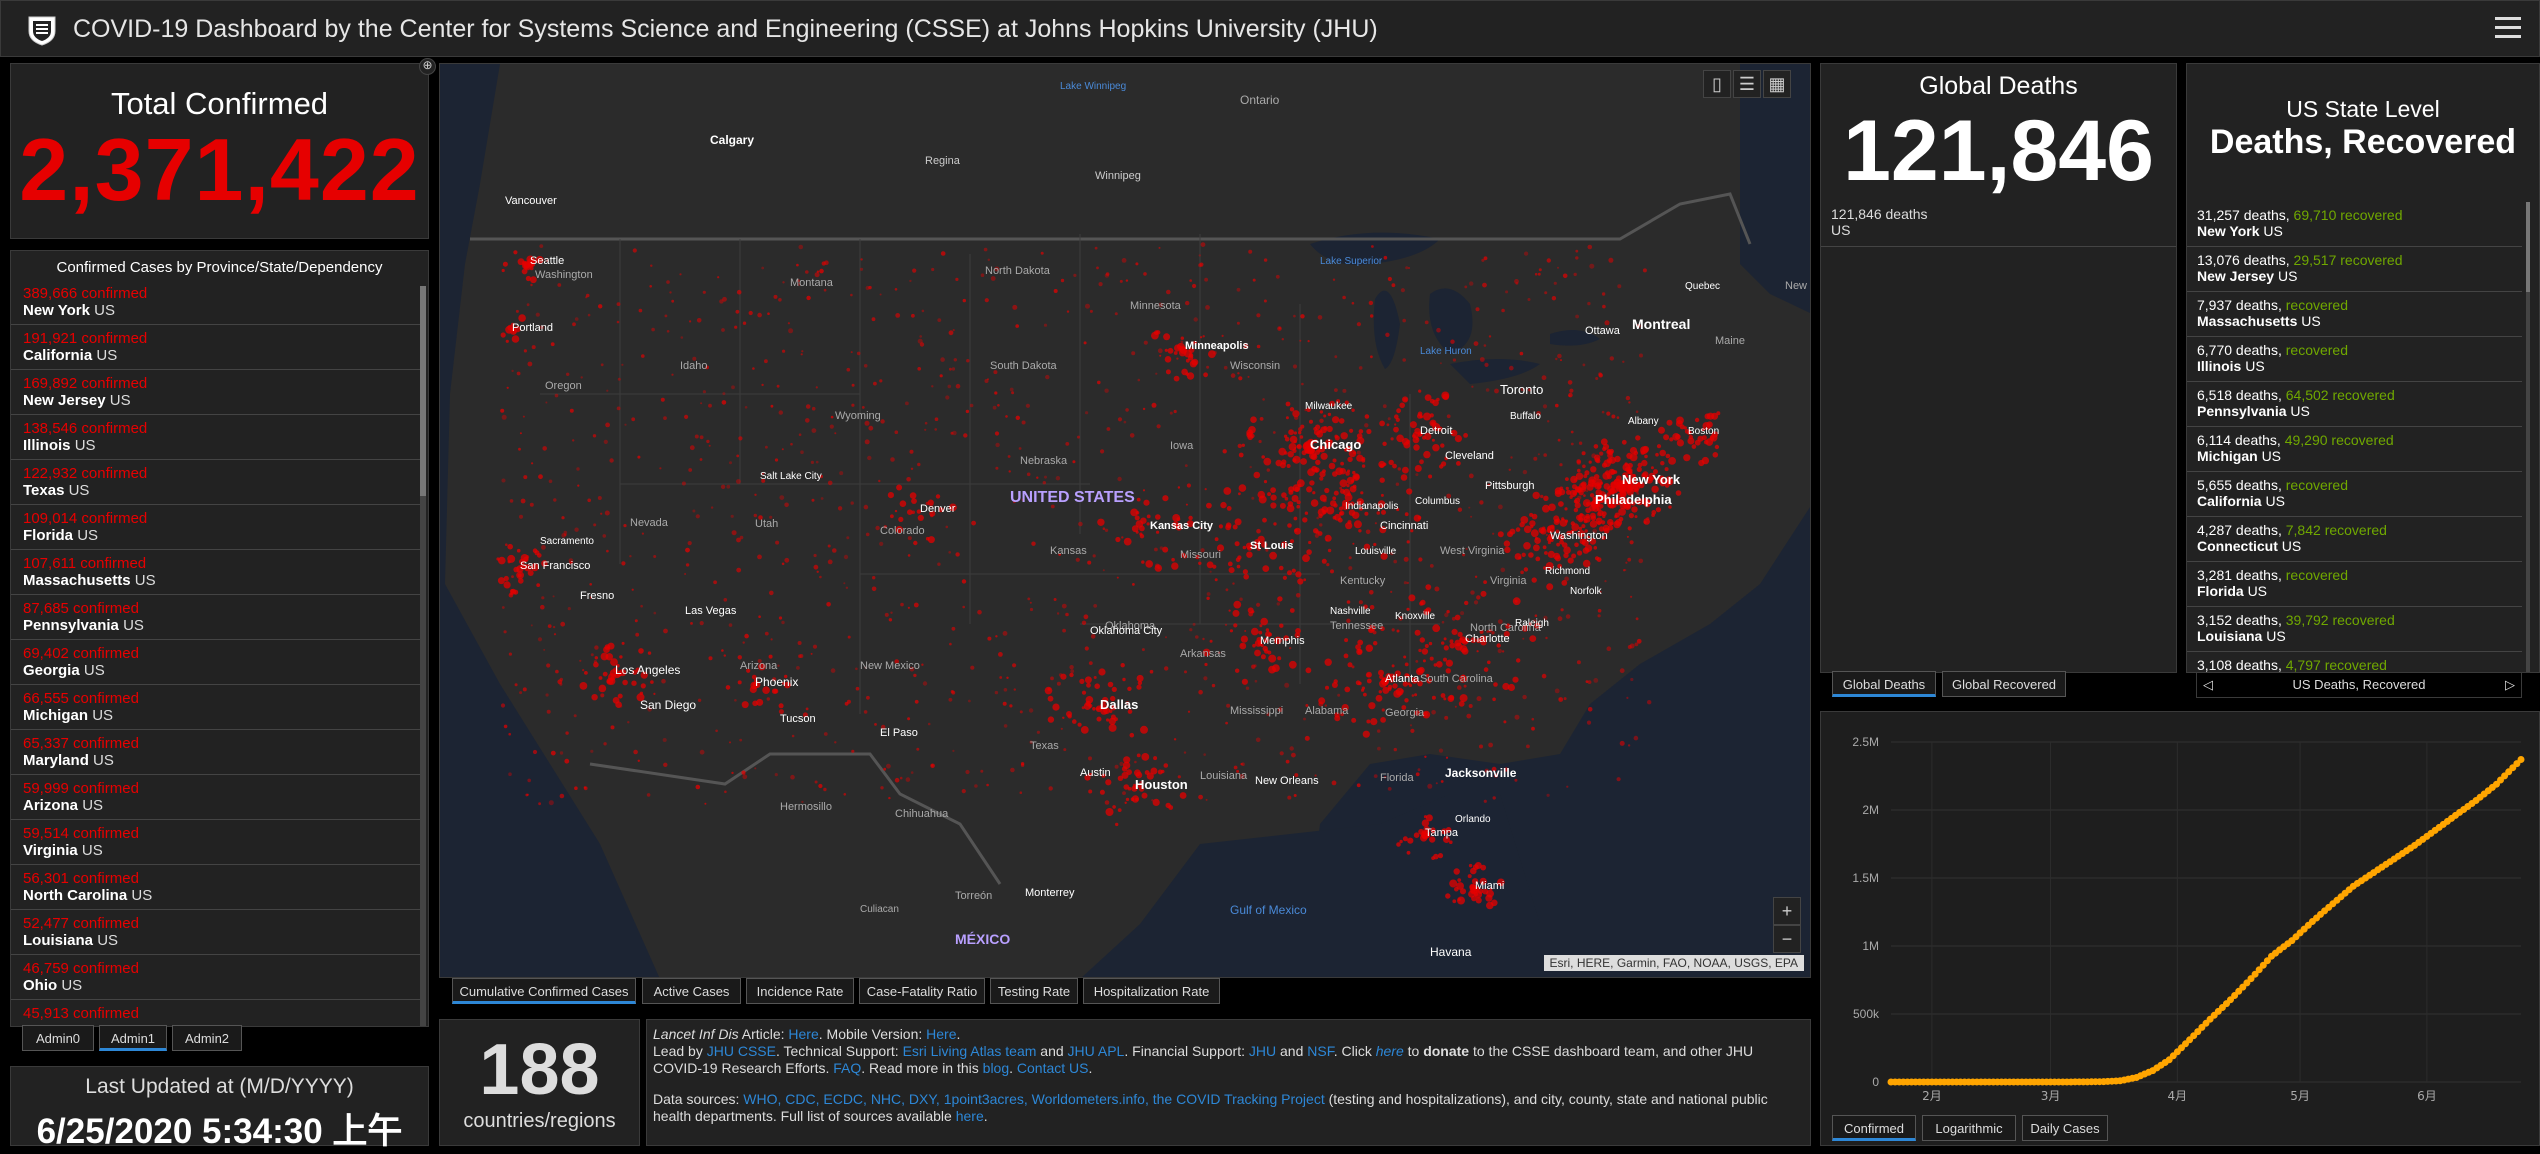 The height and width of the screenshot is (1154, 2540). I want to click on zoom-out-button: −, so click(1787, 939).